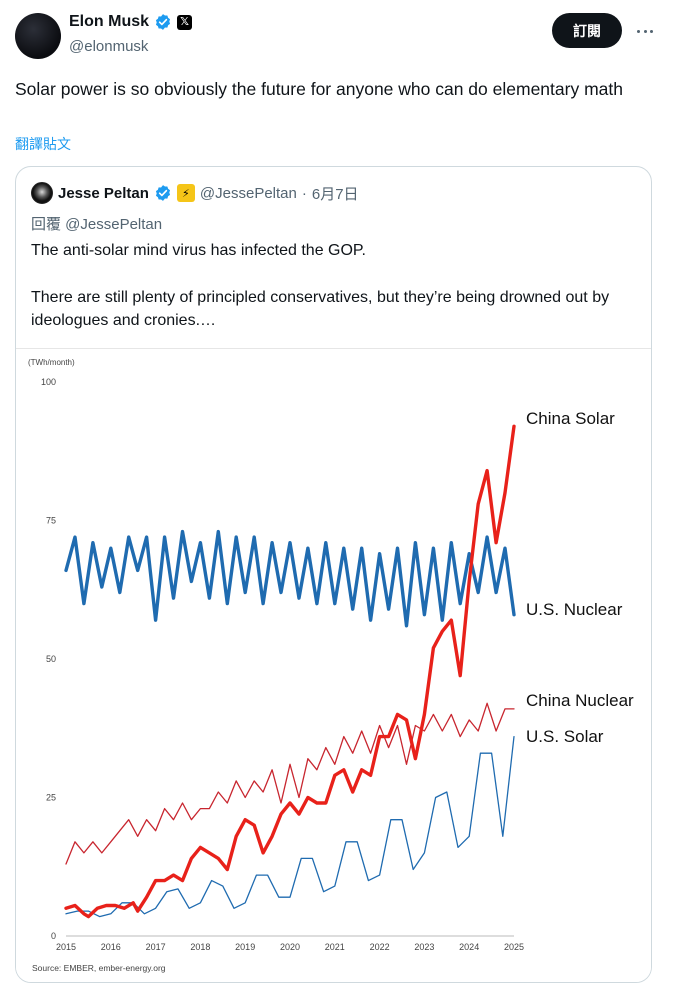 The height and width of the screenshot is (996, 674). What do you see at coordinates (185, 22) in the screenshot?
I see `x-logo-icon: 𝕏` at bounding box center [185, 22].